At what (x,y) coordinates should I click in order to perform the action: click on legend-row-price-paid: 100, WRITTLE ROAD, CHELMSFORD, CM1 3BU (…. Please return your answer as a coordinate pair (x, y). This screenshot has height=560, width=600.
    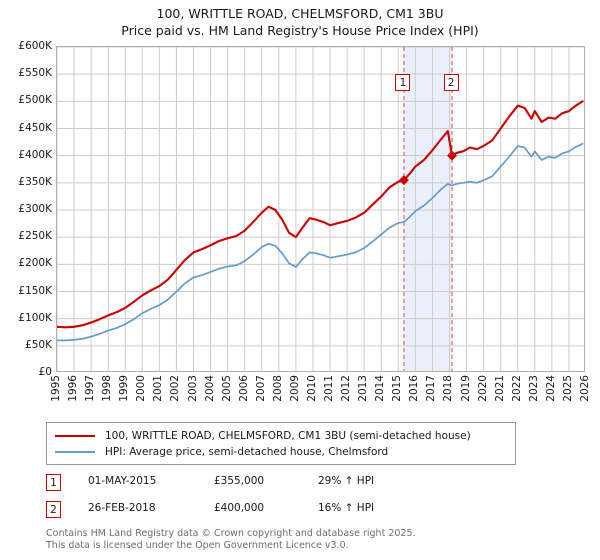
    Looking at the image, I should click on (281, 436).